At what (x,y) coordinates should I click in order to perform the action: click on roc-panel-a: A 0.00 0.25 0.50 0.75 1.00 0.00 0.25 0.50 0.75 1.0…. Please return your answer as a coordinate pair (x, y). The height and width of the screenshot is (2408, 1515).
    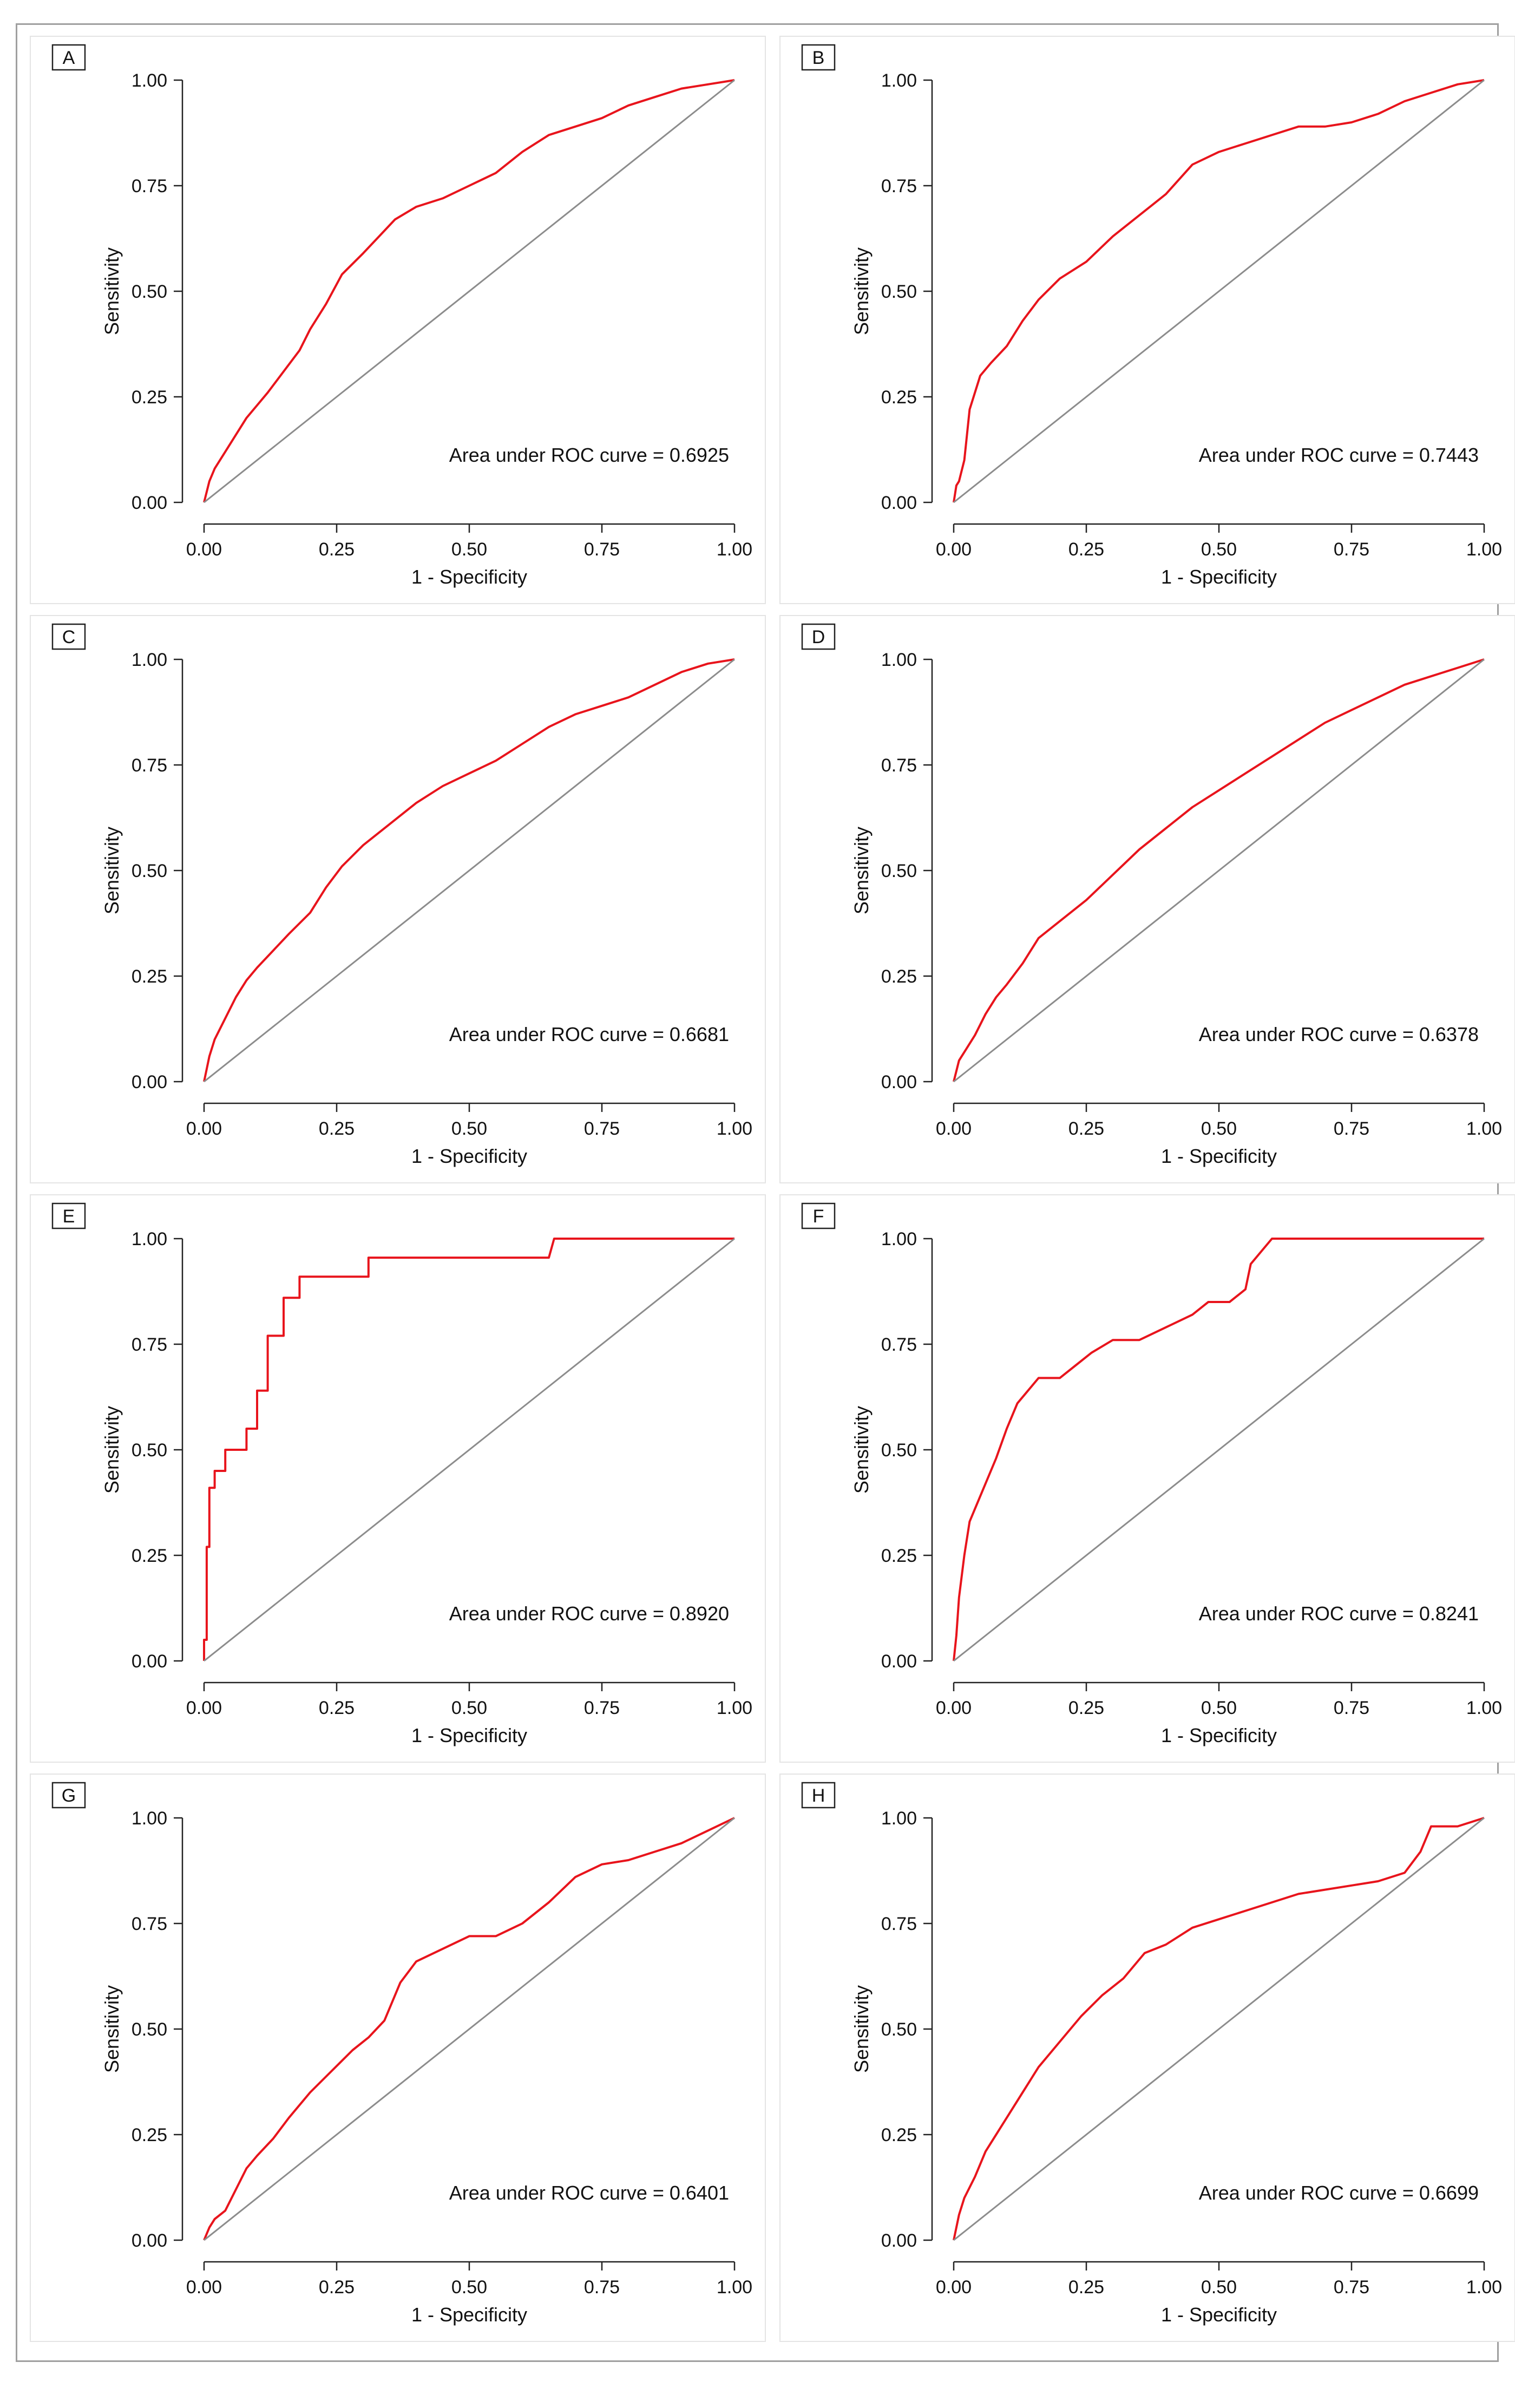
    Looking at the image, I should click on (398, 320).